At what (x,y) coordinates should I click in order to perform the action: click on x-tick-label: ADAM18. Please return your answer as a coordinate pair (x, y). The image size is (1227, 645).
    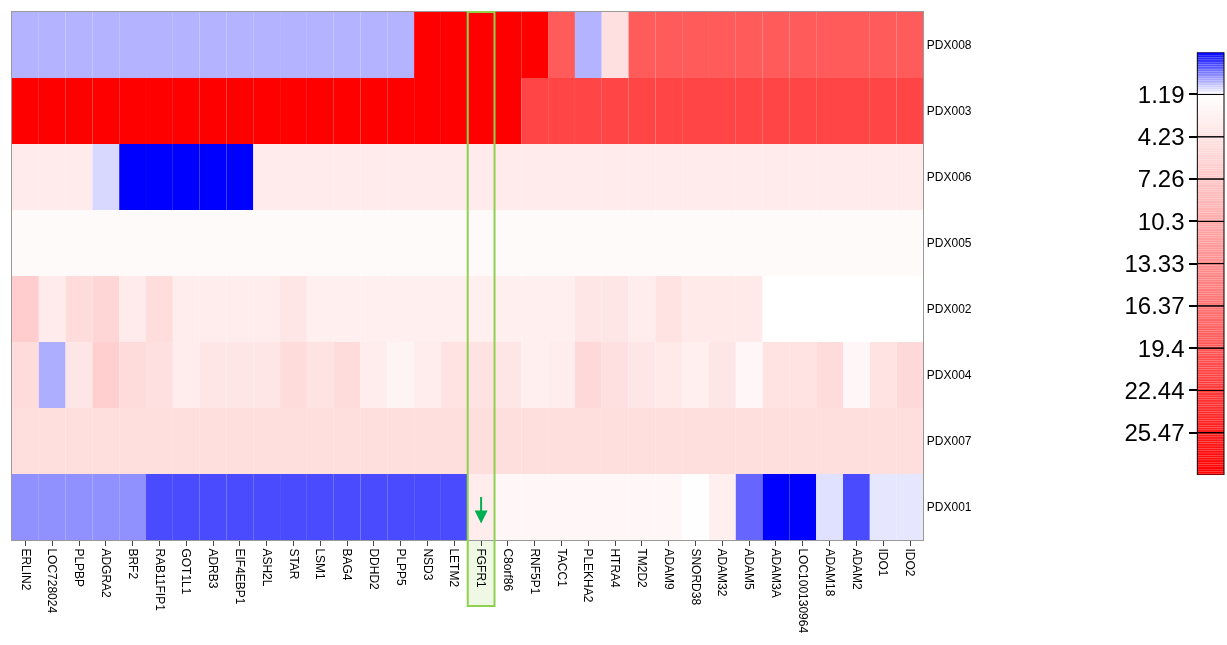
    Looking at the image, I should click on (829, 572).